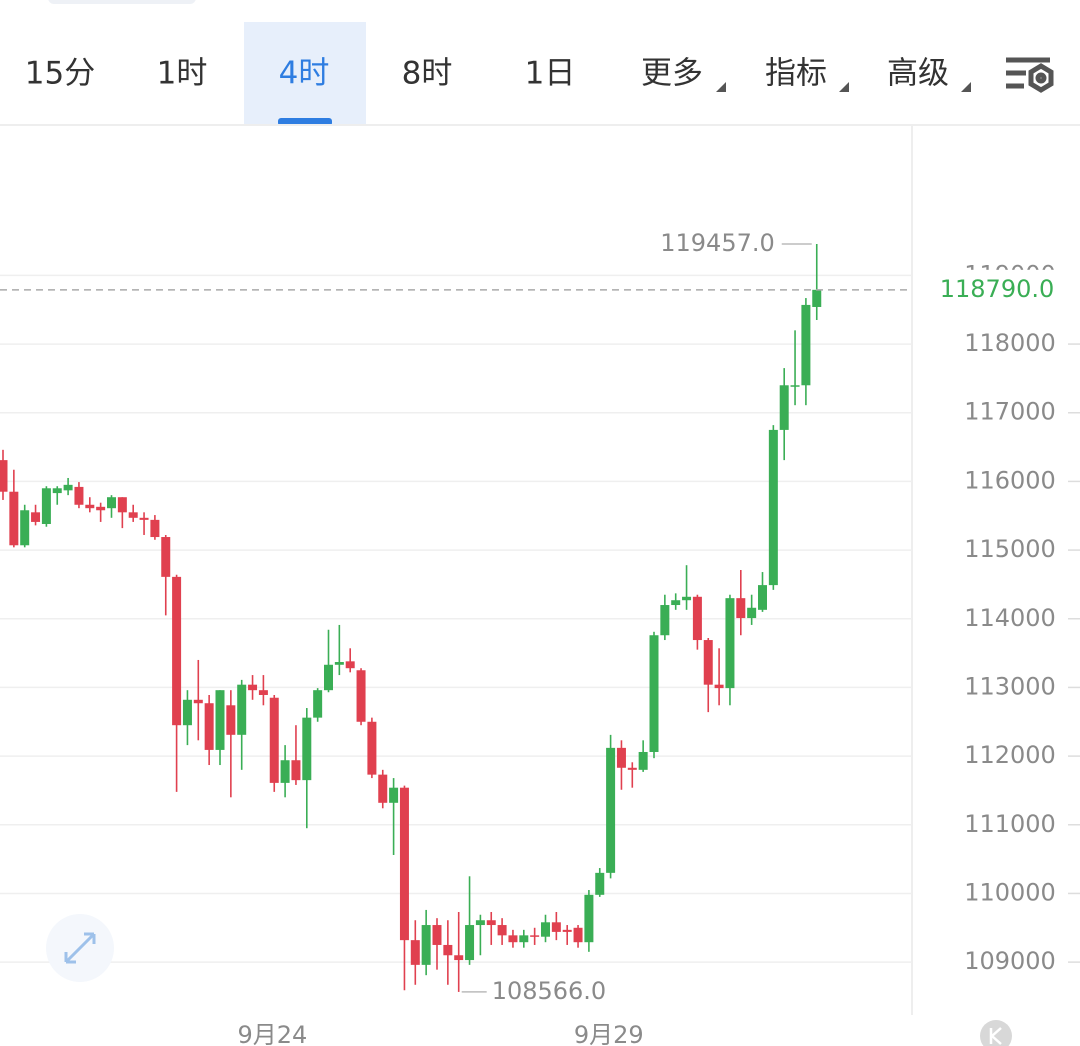 The height and width of the screenshot is (1046, 1080). Describe the element at coordinates (1010, 824) in the screenshot. I see `y-tick-label: 111000` at that location.